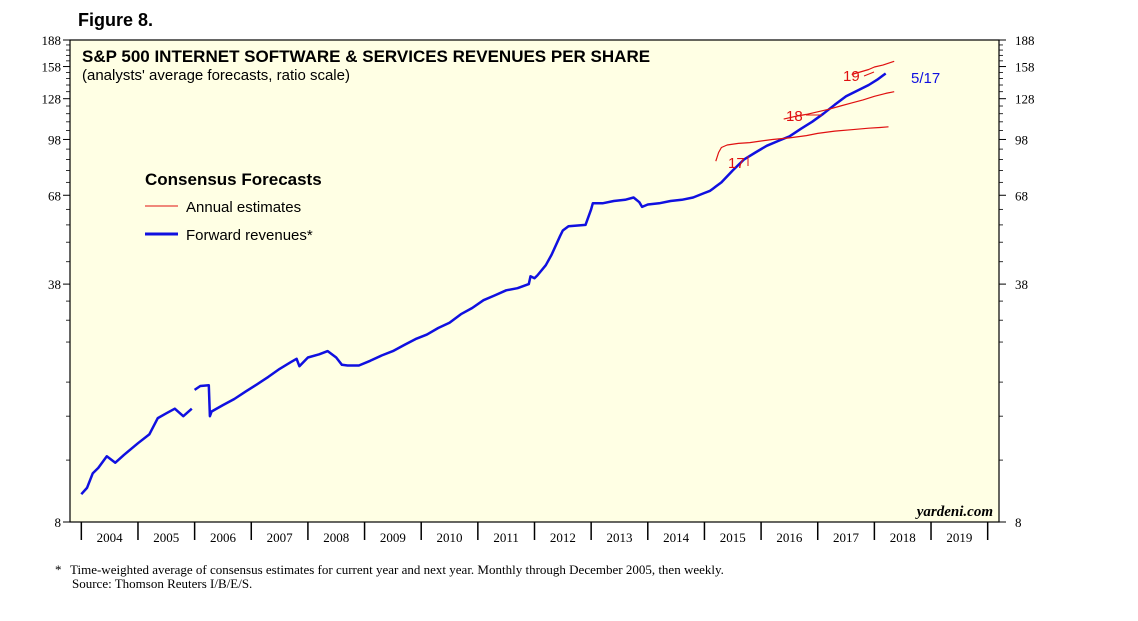 The width and height of the screenshot is (1138, 621). What do you see at coordinates (851, 76) in the screenshot?
I see `annotation-19: 19` at bounding box center [851, 76].